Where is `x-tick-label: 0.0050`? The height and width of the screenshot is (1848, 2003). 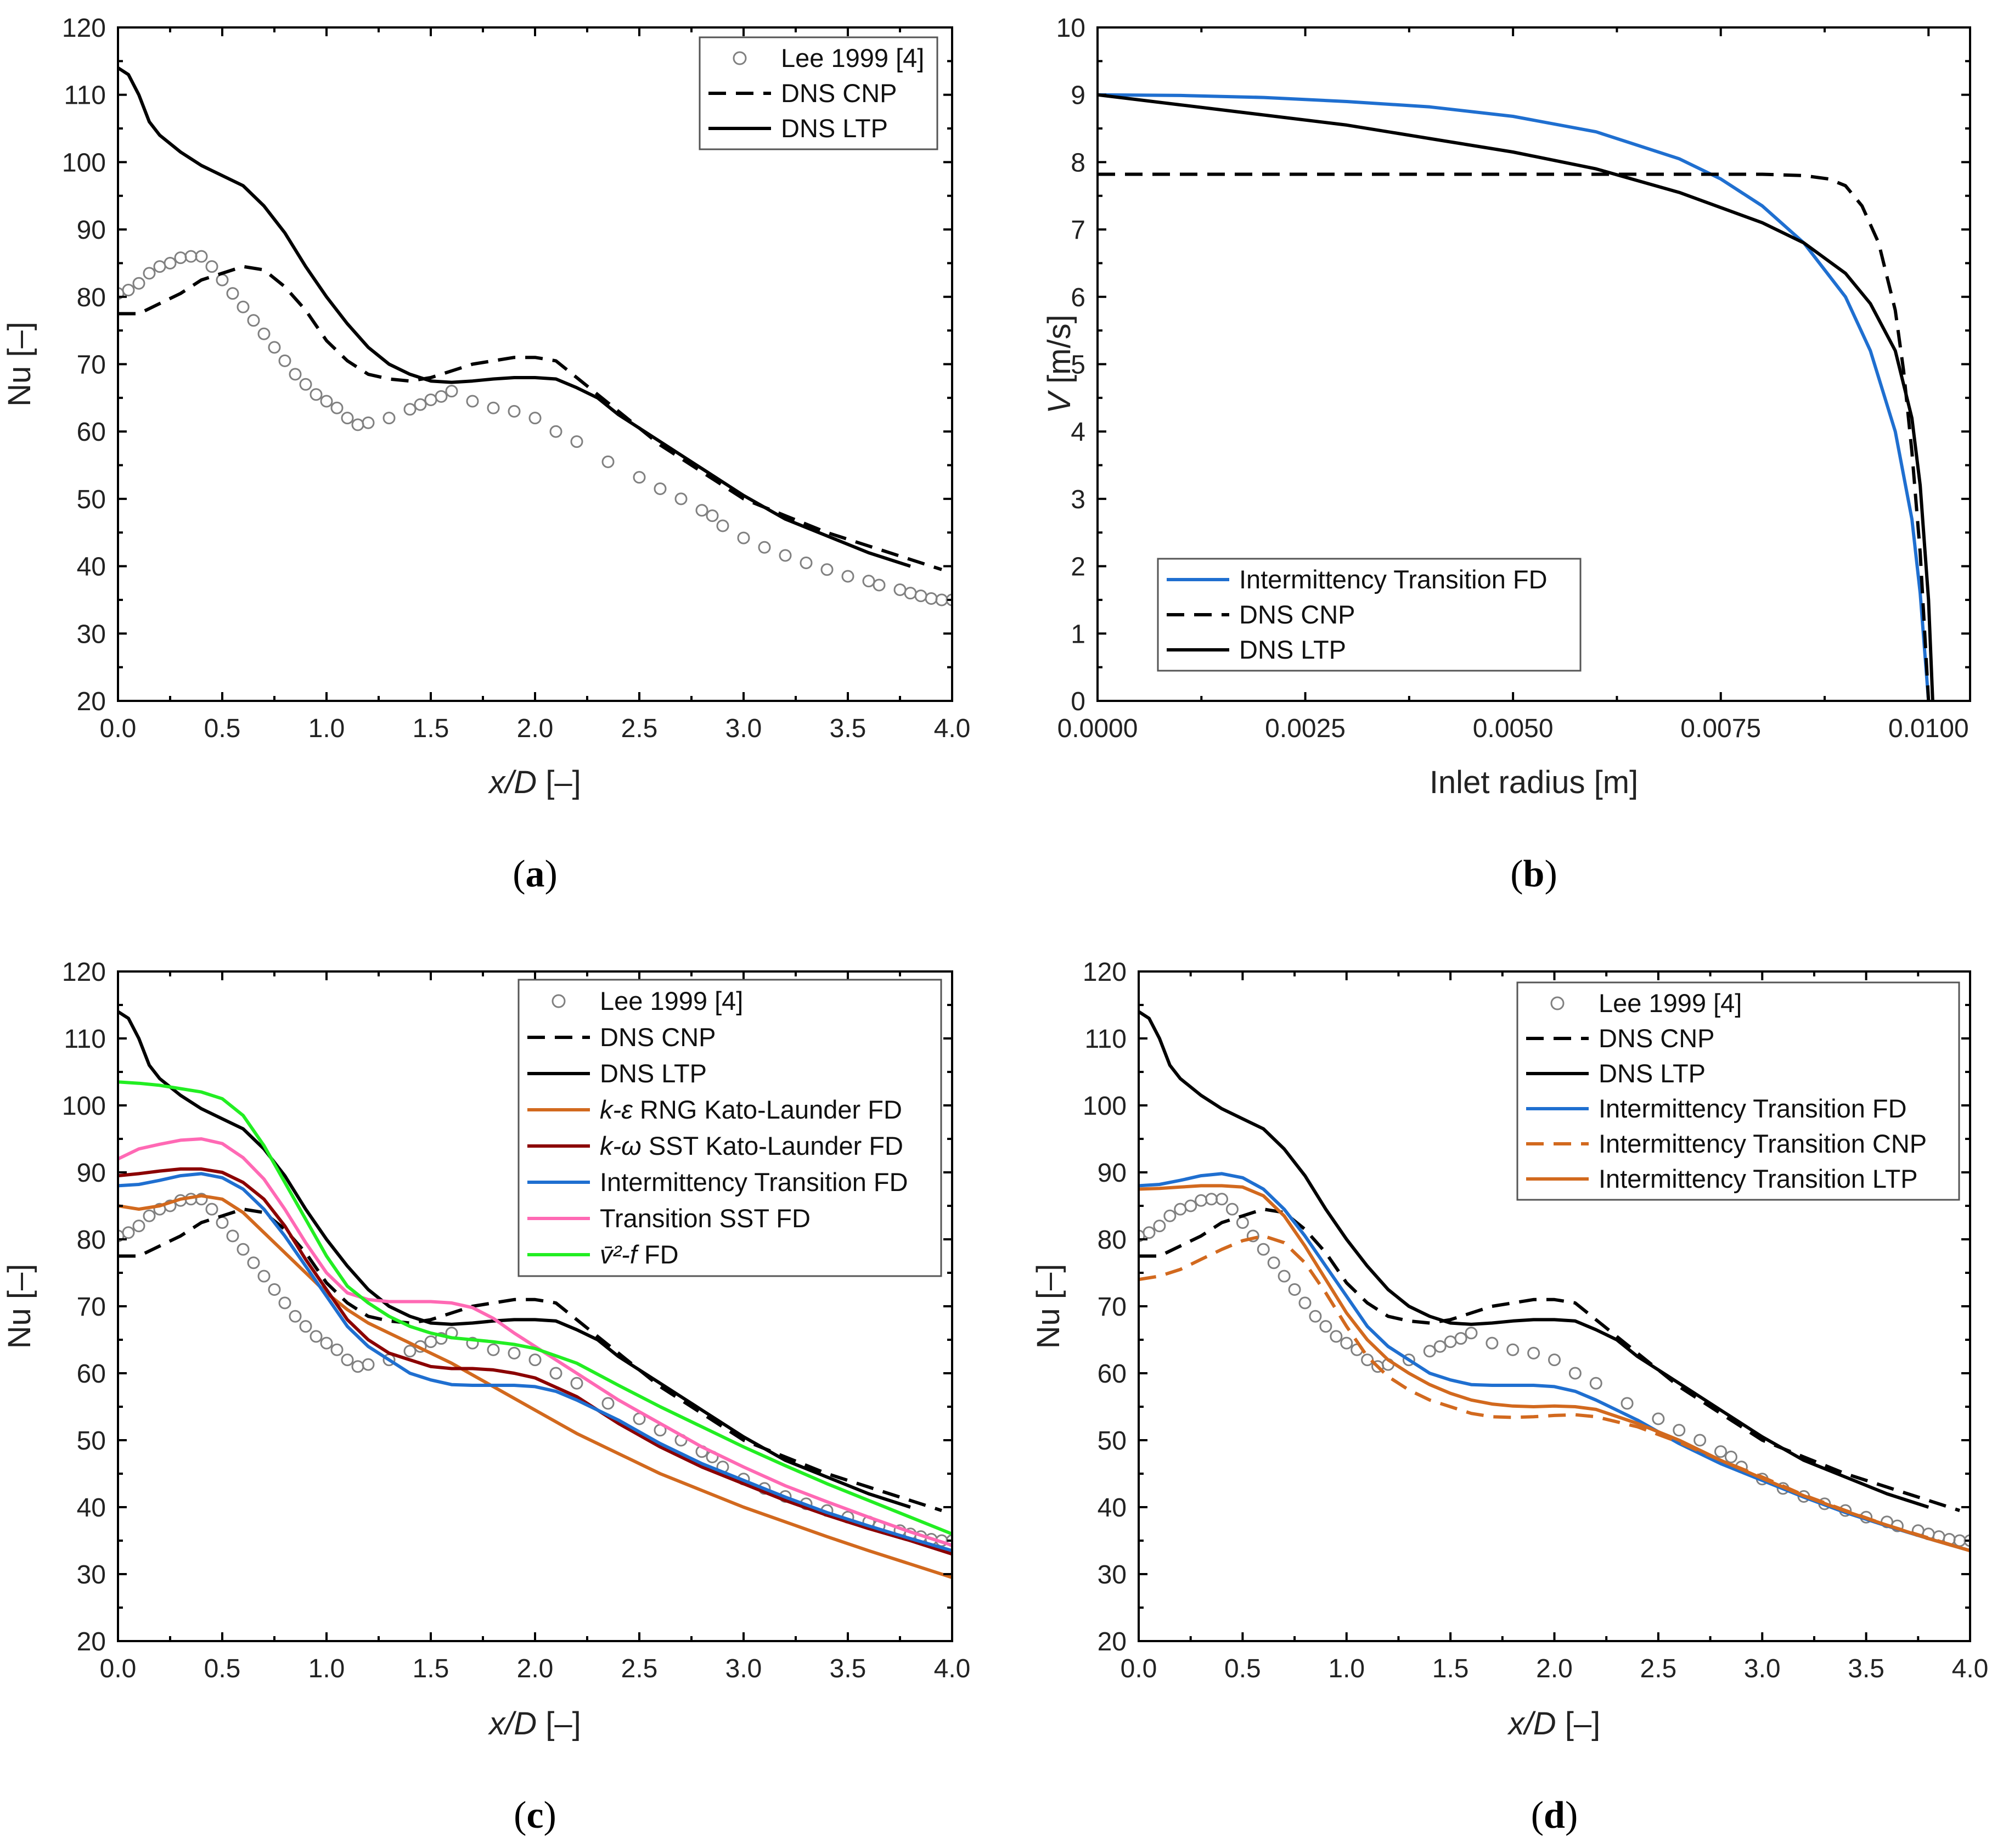 x-tick-label: 0.0050 is located at coordinates (1513, 728).